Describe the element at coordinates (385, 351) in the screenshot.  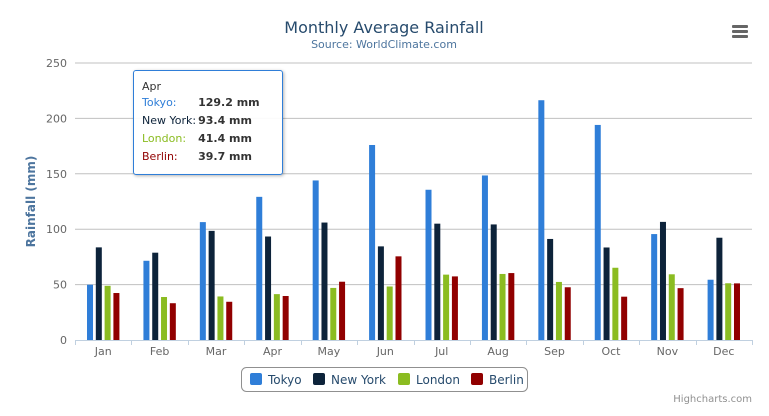
I see `x-tick-label: Jun` at that location.